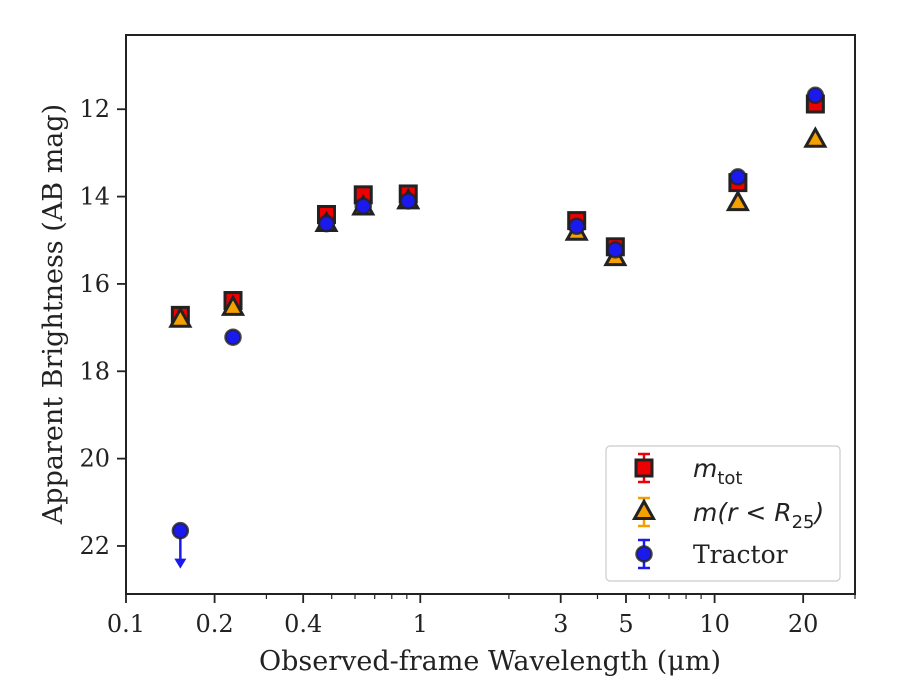  Describe the element at coordinates (644, 468) in the screenshot. I see `legend-marker-mtot` at that location.